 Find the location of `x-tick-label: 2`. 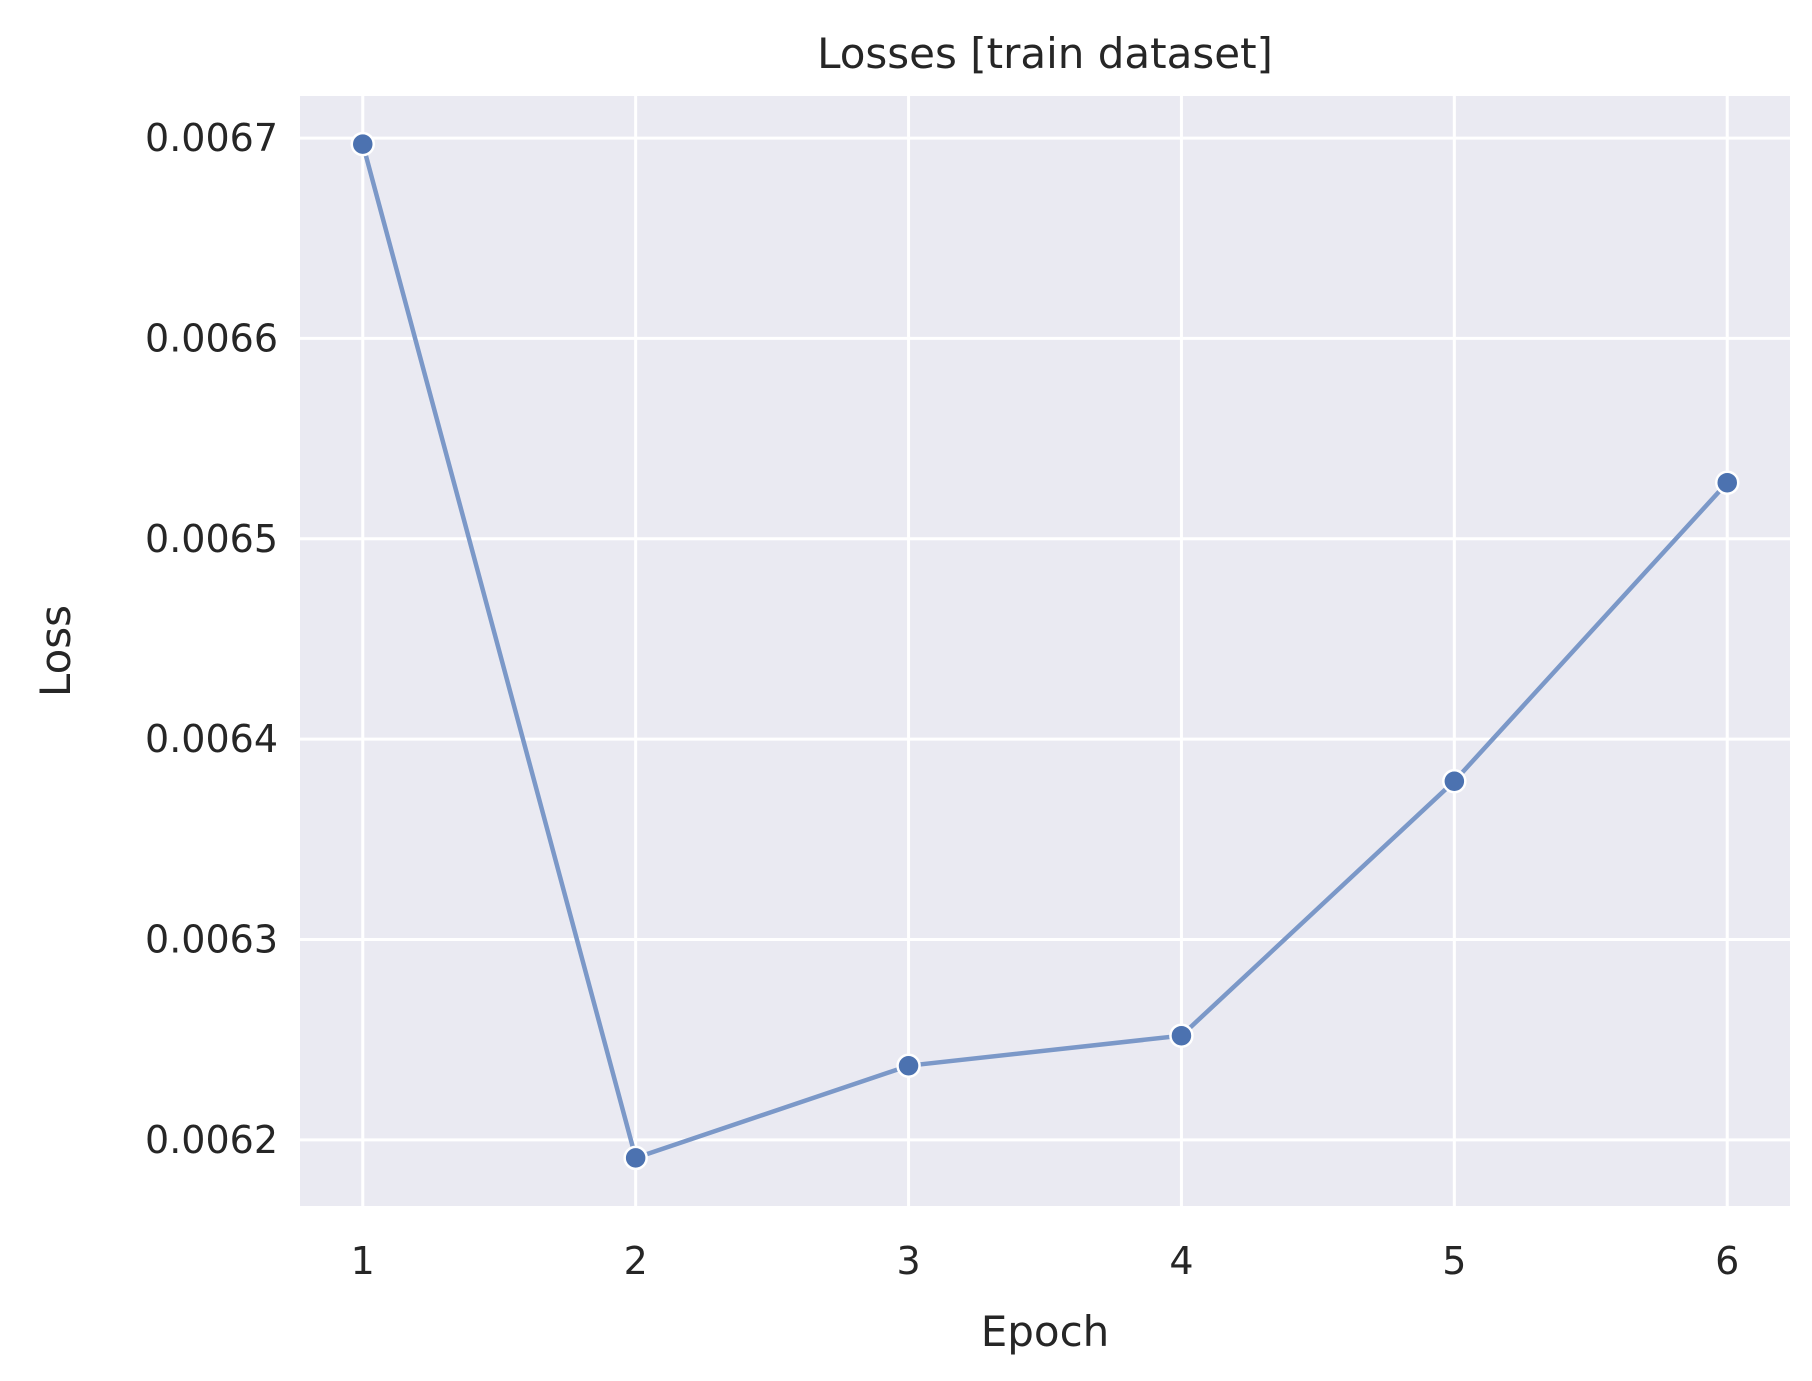

x-tick-label: 2 is located at coordinates (636, 1261).